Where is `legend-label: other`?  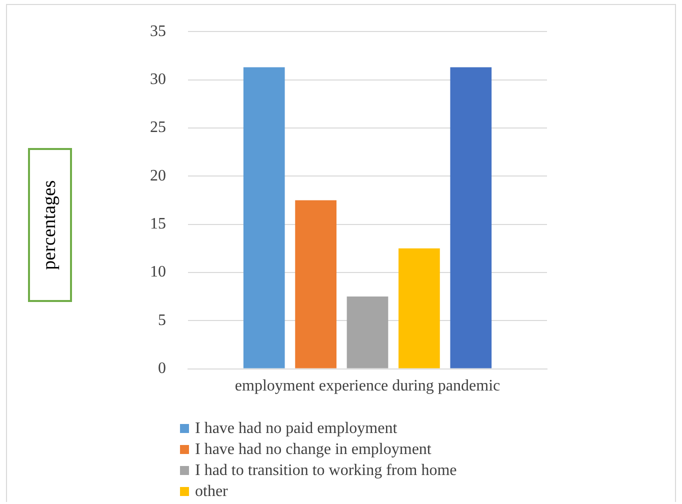
legend-label: other is located at coordinates (211, 492).